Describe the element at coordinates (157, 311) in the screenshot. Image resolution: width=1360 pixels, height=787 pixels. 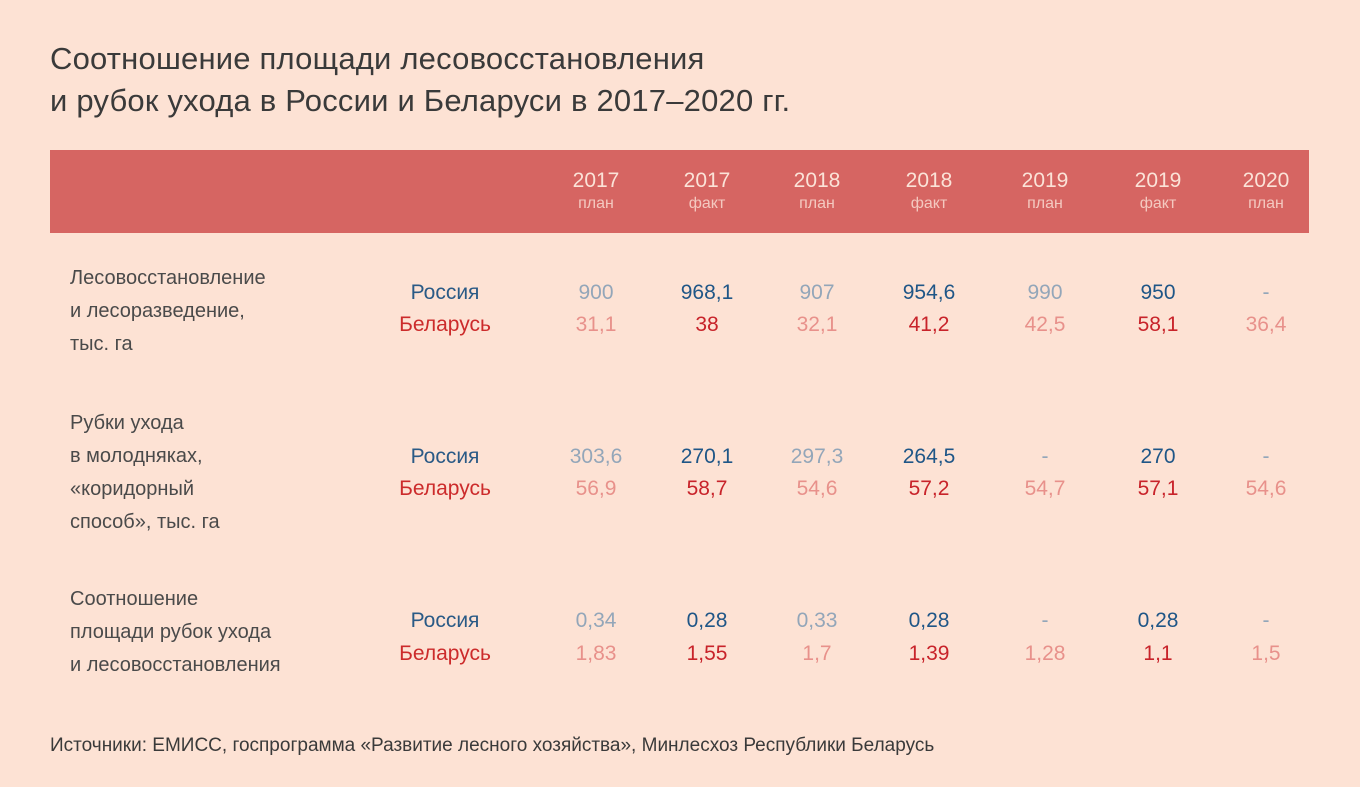
I see `row-label-line: и лесоразведение,` at that location.